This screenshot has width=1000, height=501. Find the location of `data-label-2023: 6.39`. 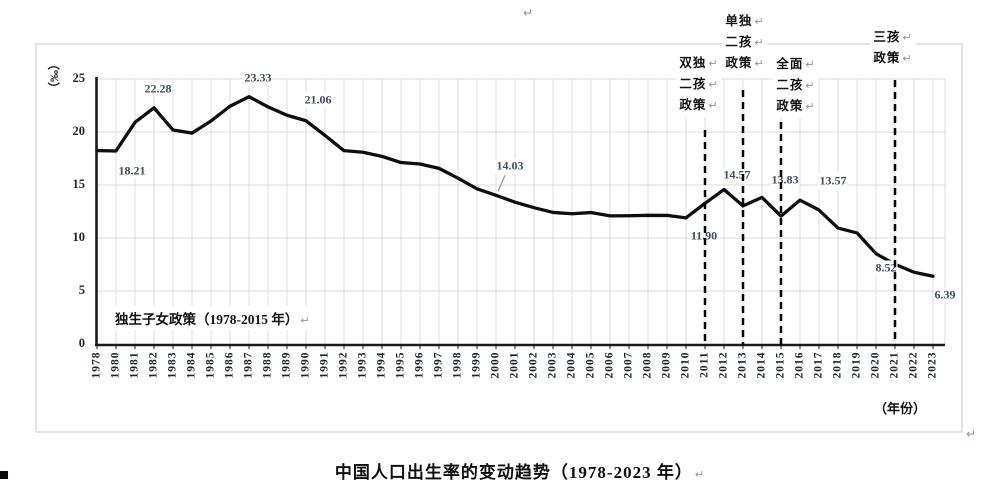

data-label-2023: 6.39 is located at coordinates (945, 295).